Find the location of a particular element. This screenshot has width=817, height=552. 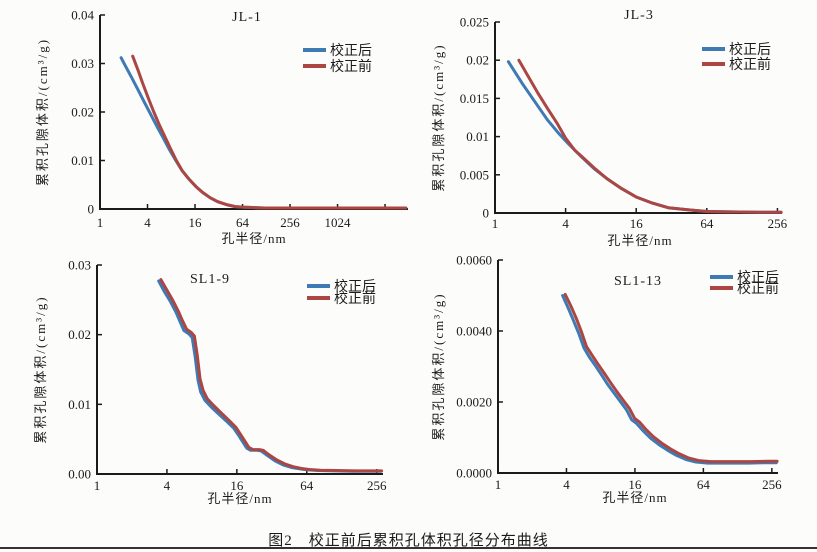

chart-title: SL1-9 is located at coordinates (210, 279).